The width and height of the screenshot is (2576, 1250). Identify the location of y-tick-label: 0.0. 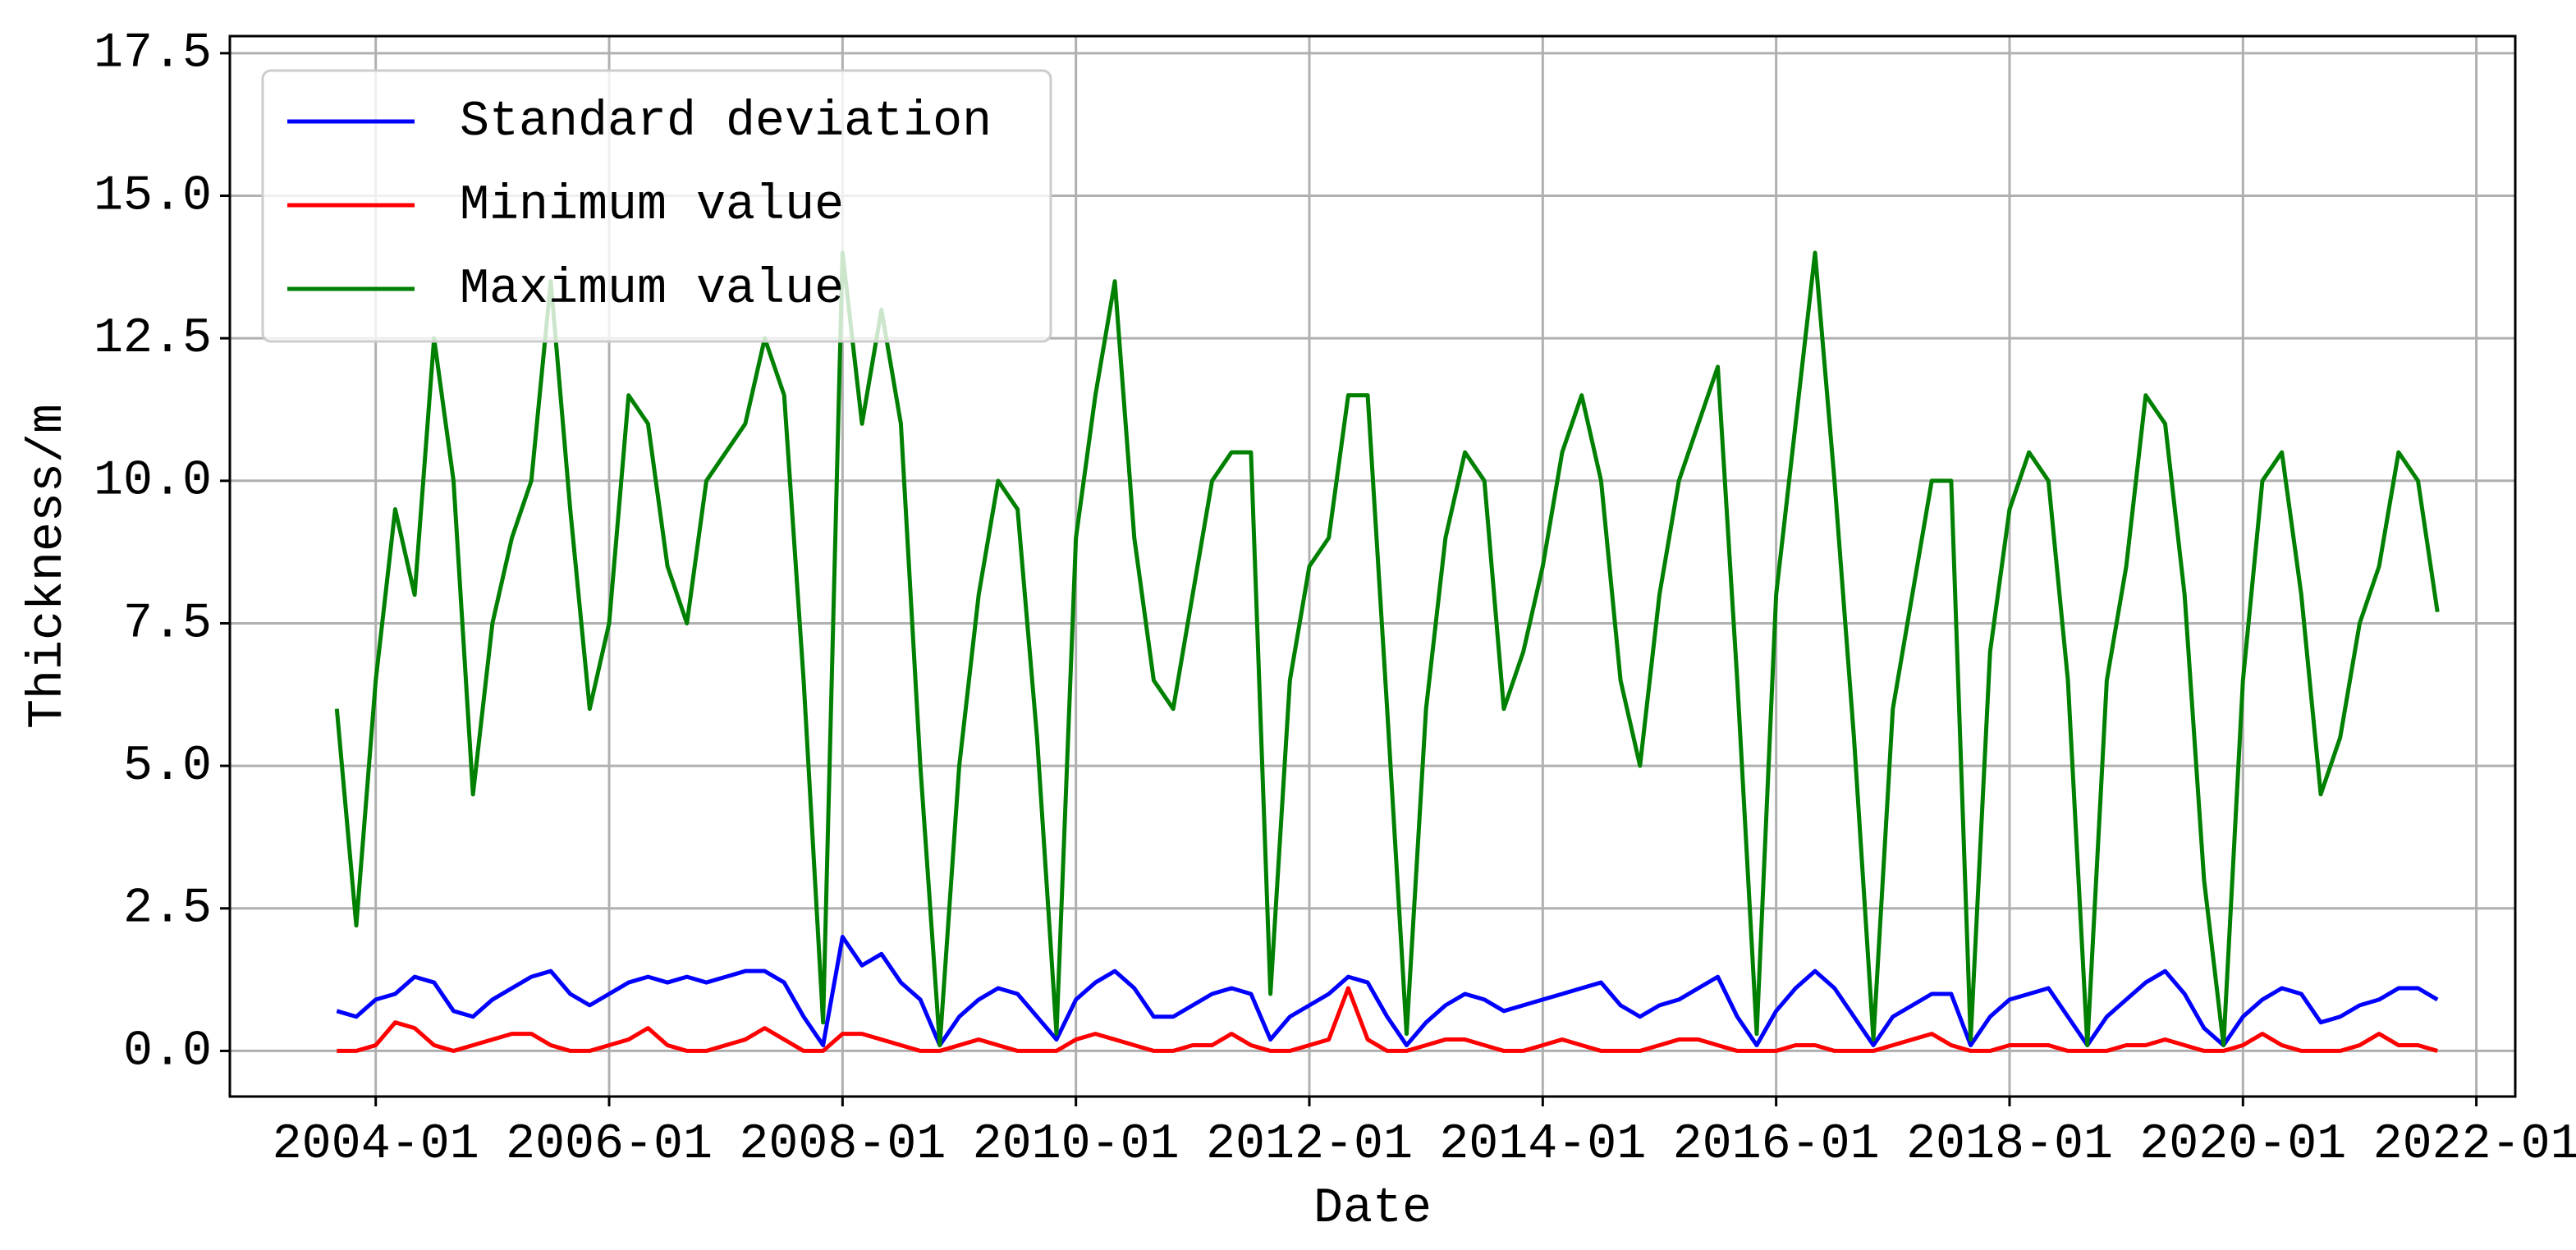
(168, 1051).